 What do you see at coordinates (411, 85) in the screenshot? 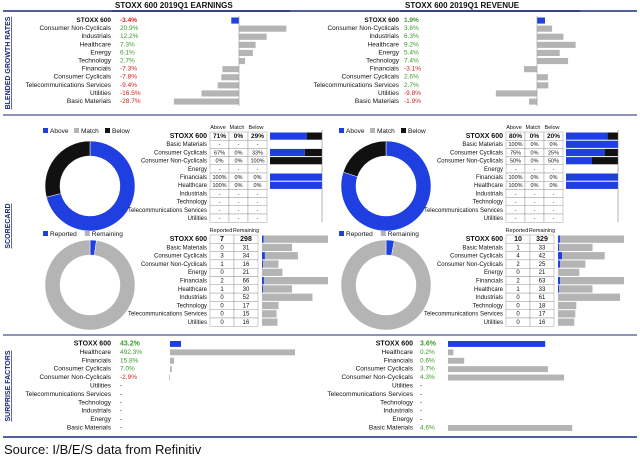
I see `value-label: 2.7%` at bounding box center [411, 85].